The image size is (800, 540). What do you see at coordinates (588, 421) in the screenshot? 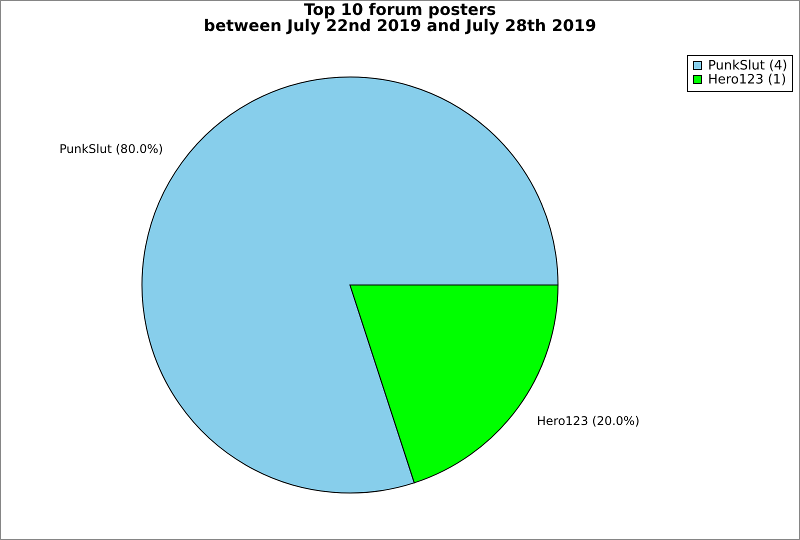
I see `data-label: Hero123 (20.0%)` at bounding box center [588, 421].